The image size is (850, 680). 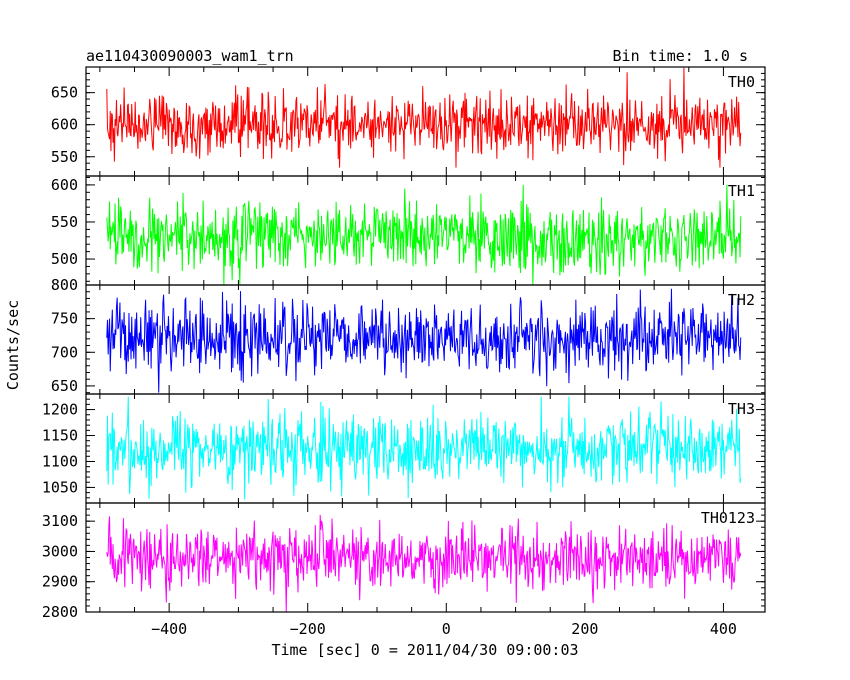 I want to click on x-tick-label: 0, so click(x=446, y=629).